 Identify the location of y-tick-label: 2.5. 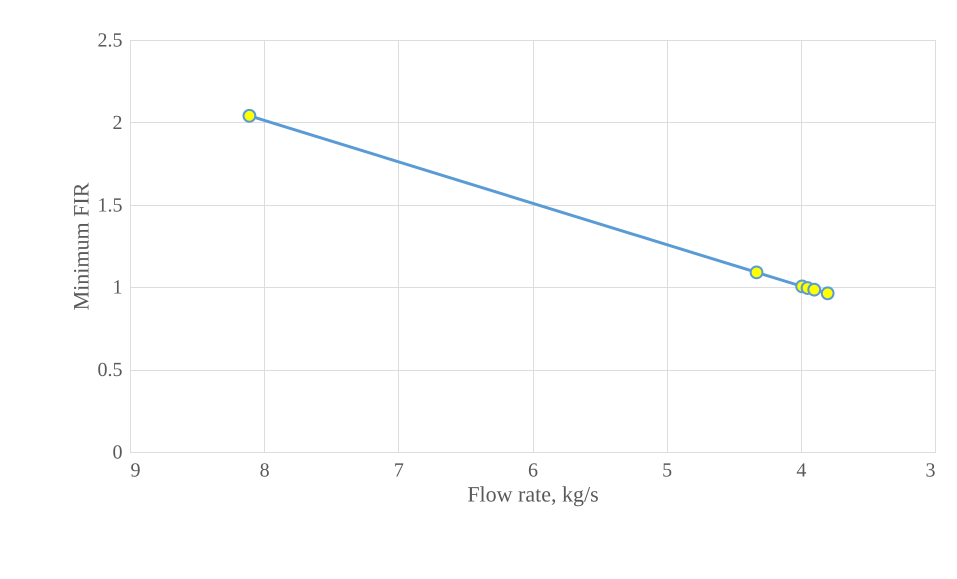
(110, 41).